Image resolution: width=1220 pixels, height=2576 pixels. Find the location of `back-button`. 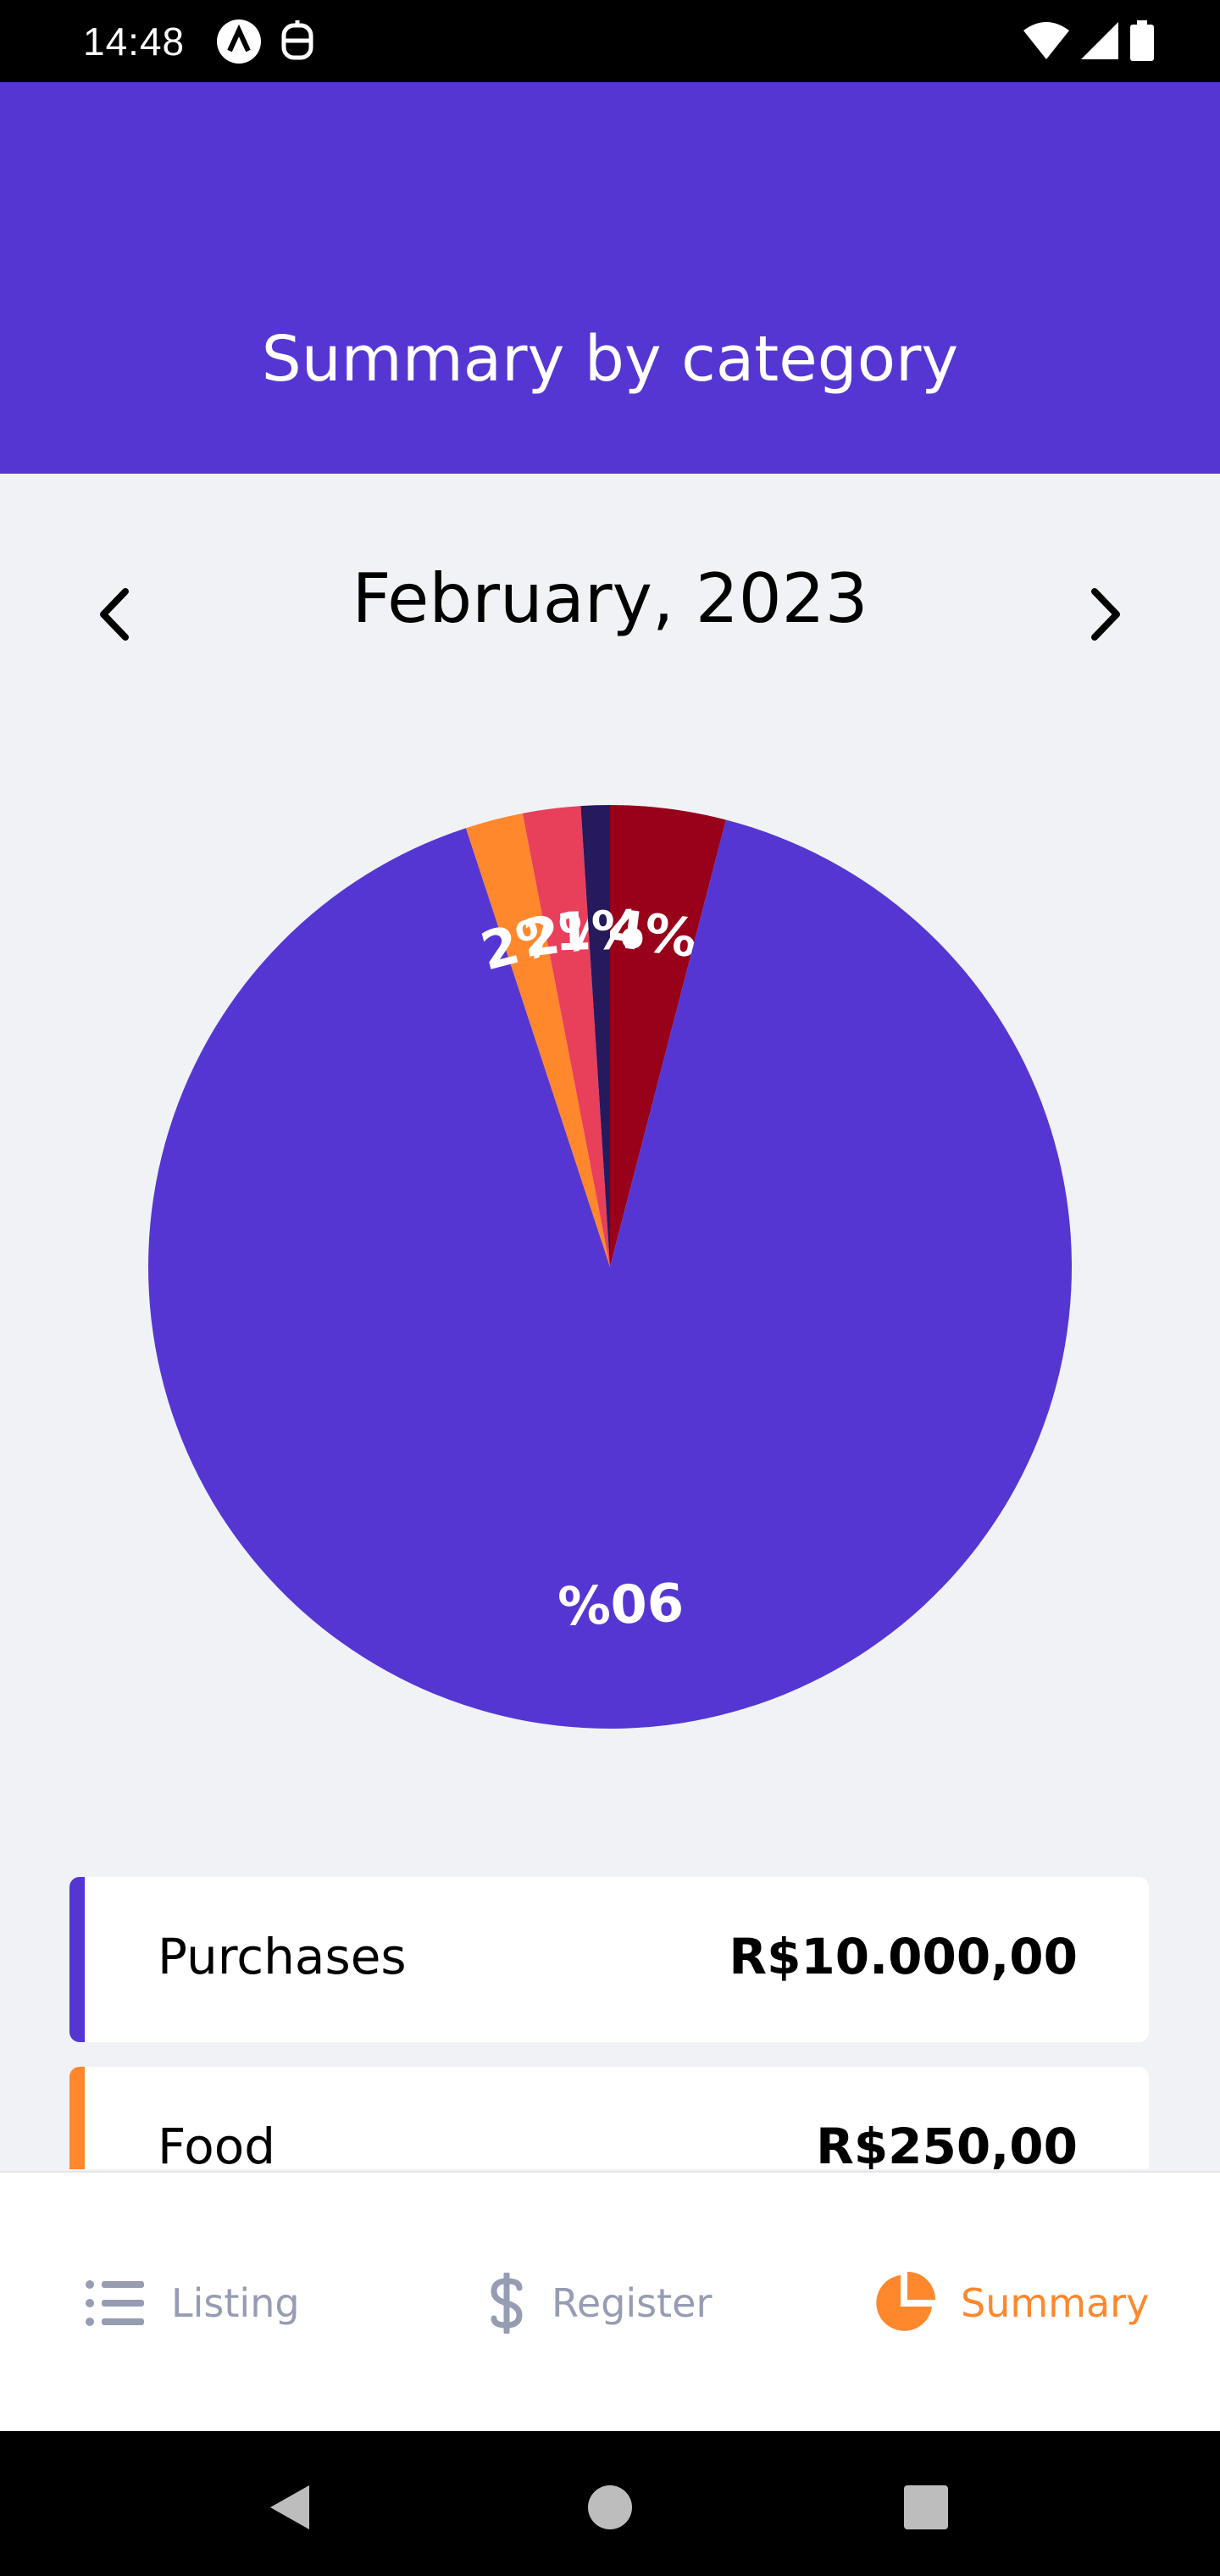

back-button is located at coordinates (290, 2507).